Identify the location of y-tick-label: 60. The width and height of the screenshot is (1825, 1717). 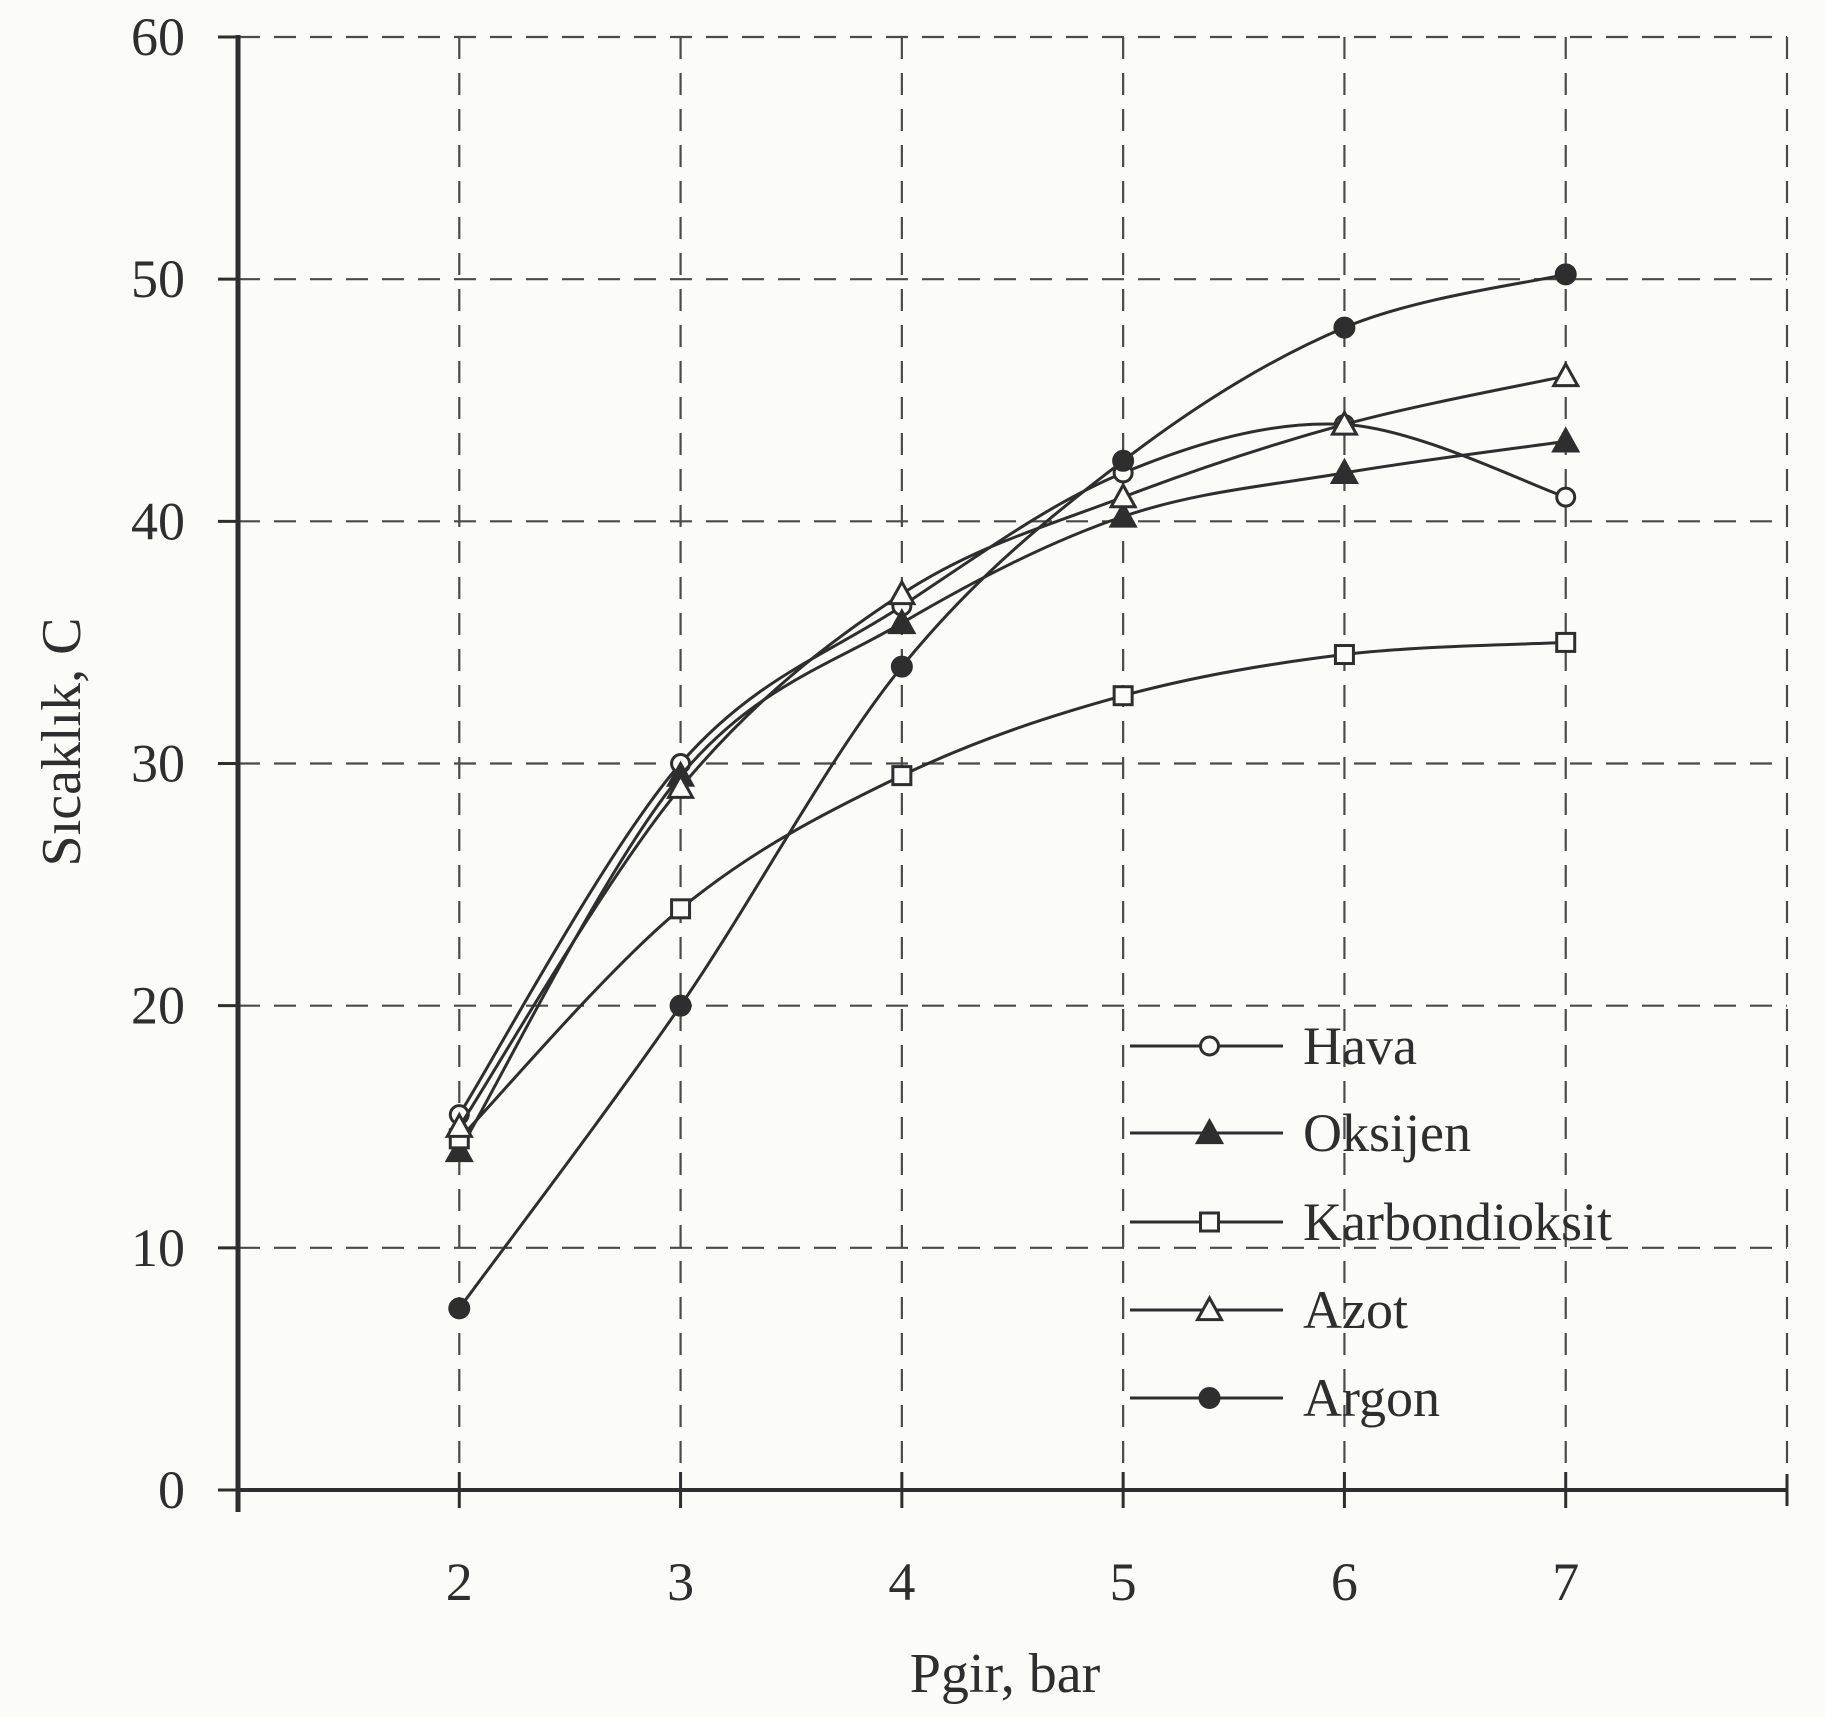
(158, 37).